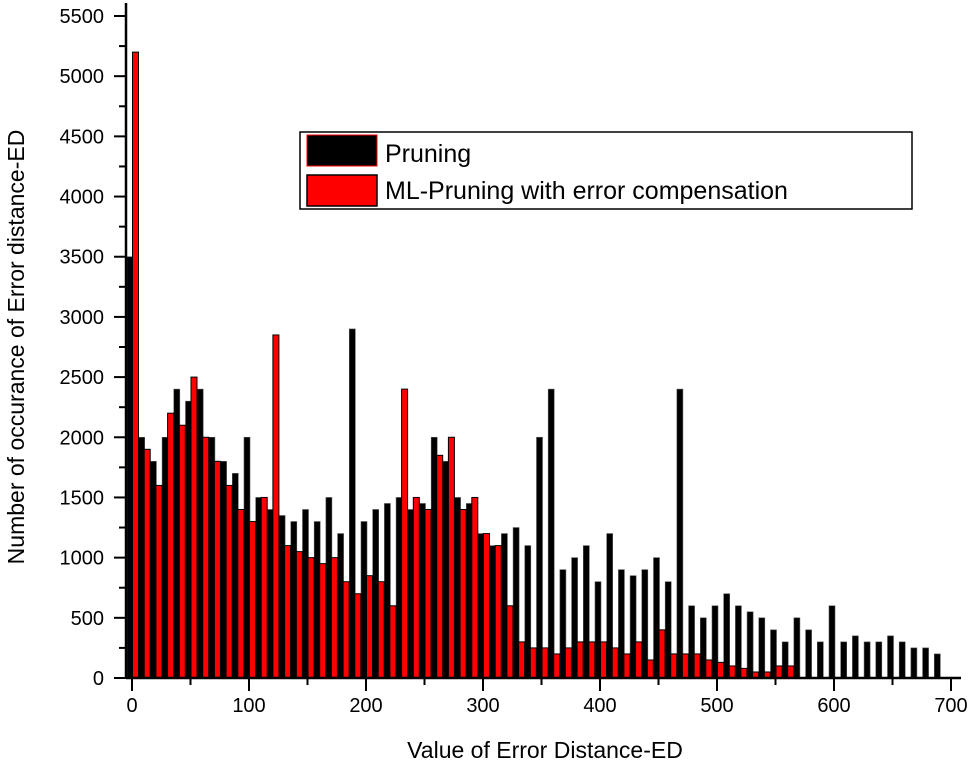 The width and height of the screenshot is (975, 769). What do you see at coordinates (82, 17) in the screenshot?
I see `y-tick-label: 5500` at bounding box center [82, 17].